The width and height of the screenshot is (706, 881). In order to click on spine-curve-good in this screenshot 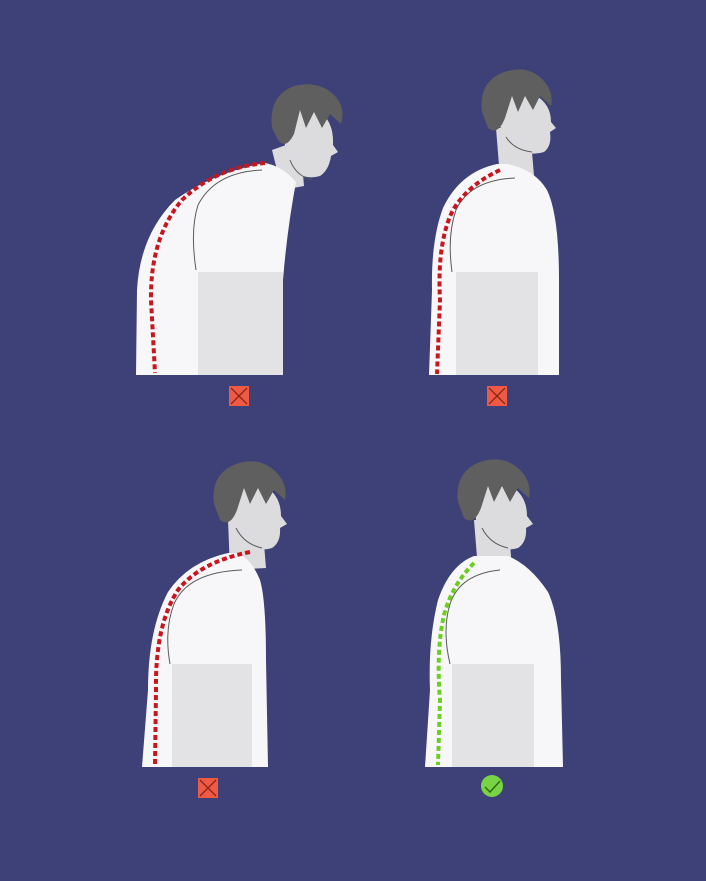, I will do `click(456, 663)`.